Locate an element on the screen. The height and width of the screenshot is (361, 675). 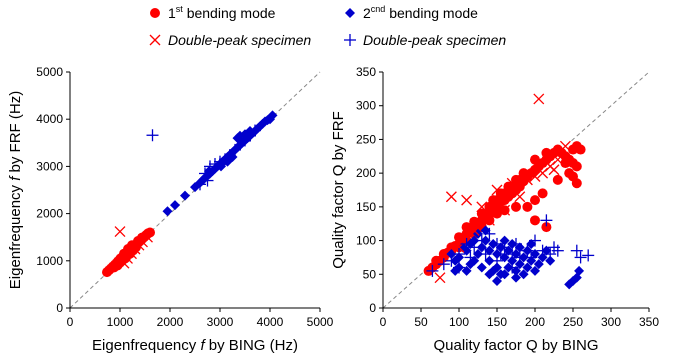
y-tick-label: 0 is located at coordinates (59, 308).